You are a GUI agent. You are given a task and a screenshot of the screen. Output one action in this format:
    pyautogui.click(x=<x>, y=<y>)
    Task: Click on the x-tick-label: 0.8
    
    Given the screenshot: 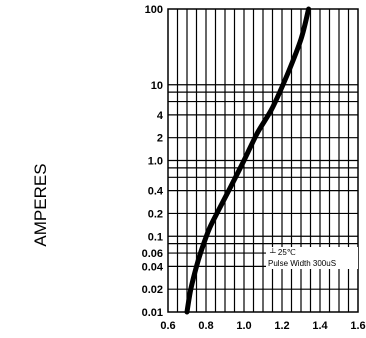 What is the action you would take?
    pyautogui.click(x=205, y=326)
    